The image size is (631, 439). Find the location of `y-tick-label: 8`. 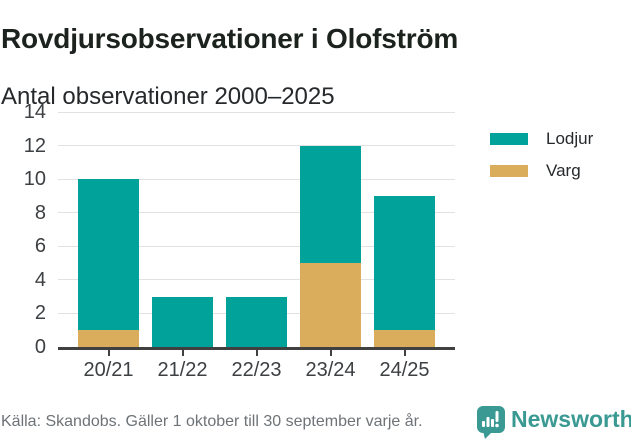

y-tick-label: 8 is located at coordinates (40, 212).